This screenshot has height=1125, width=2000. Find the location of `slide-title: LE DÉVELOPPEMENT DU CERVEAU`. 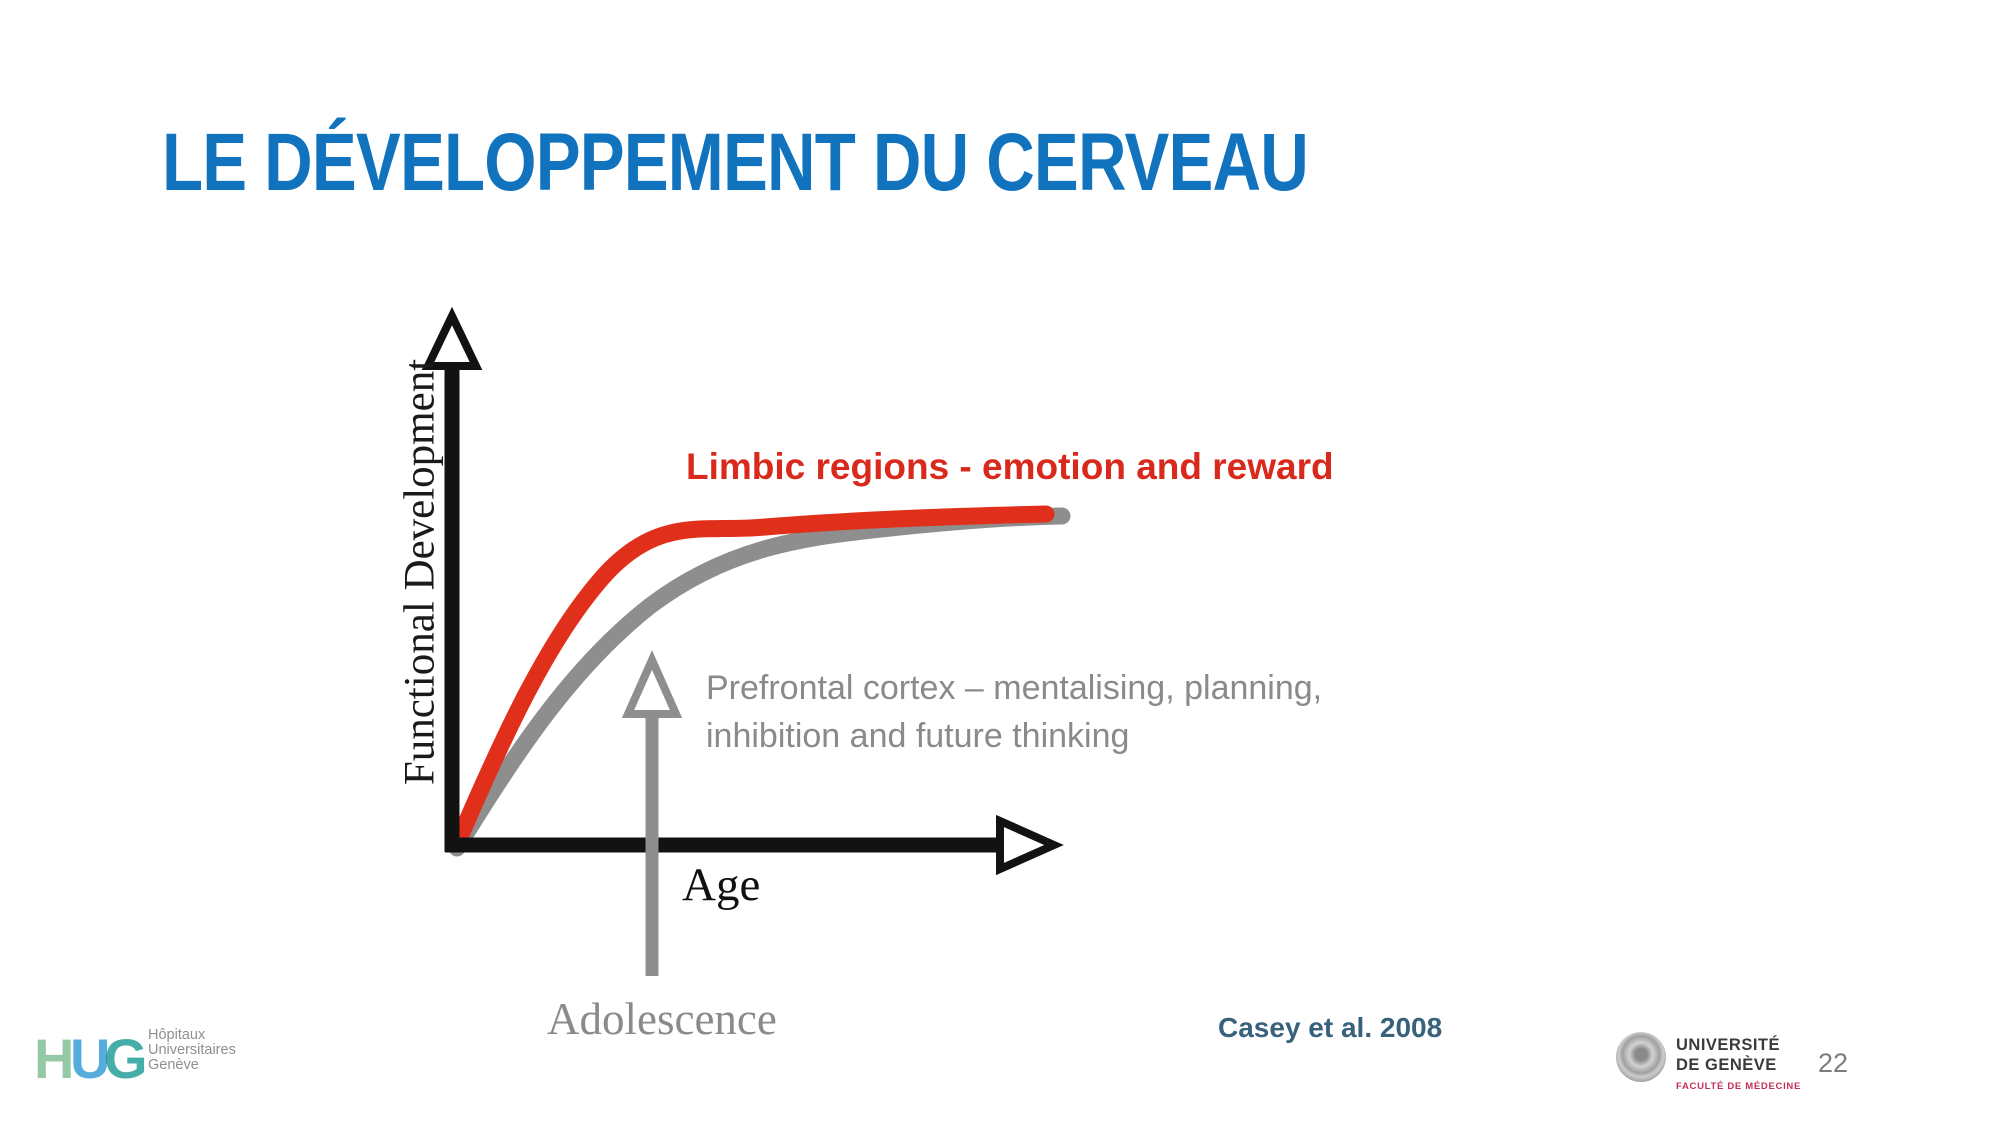

slide-title: LE DÉVELOPPEMENT DU CERVEAU is located at coordinates (735, 162).